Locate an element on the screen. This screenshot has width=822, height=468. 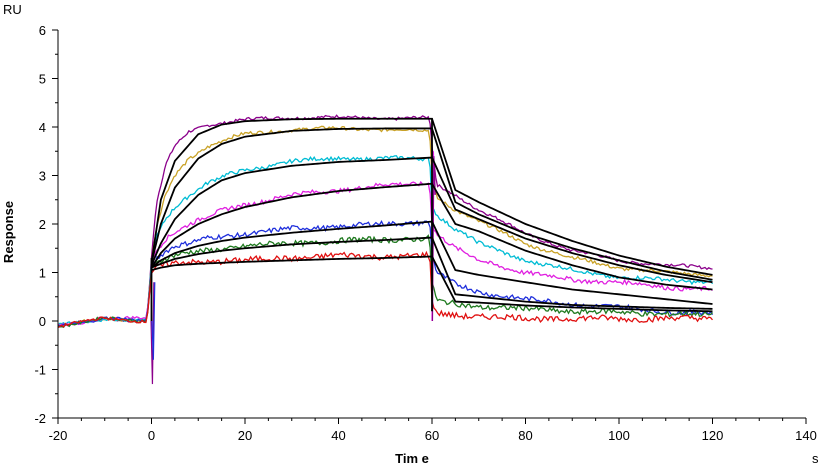
x-tick-label: 100 is located at coordinates (619, 435).